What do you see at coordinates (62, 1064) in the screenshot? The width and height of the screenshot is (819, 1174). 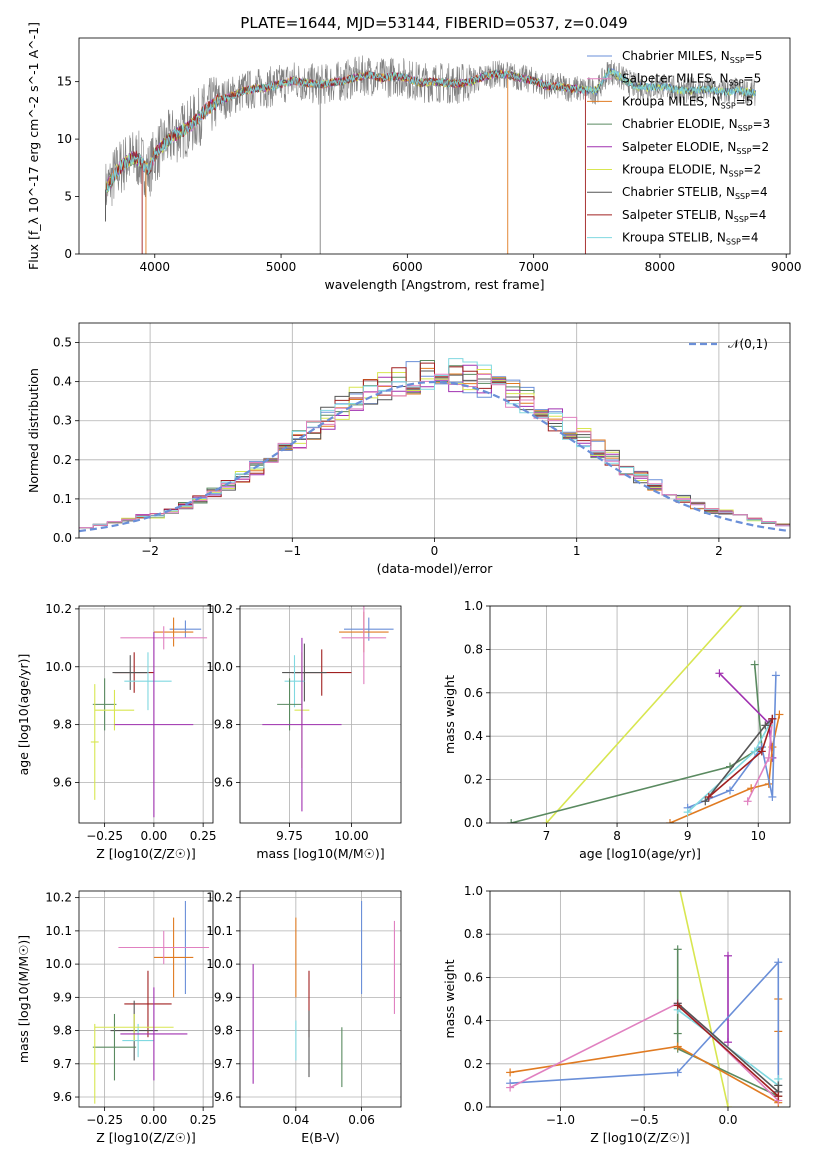 I see `y-tick-label: 9.7` at bounding box center [62, 1064].